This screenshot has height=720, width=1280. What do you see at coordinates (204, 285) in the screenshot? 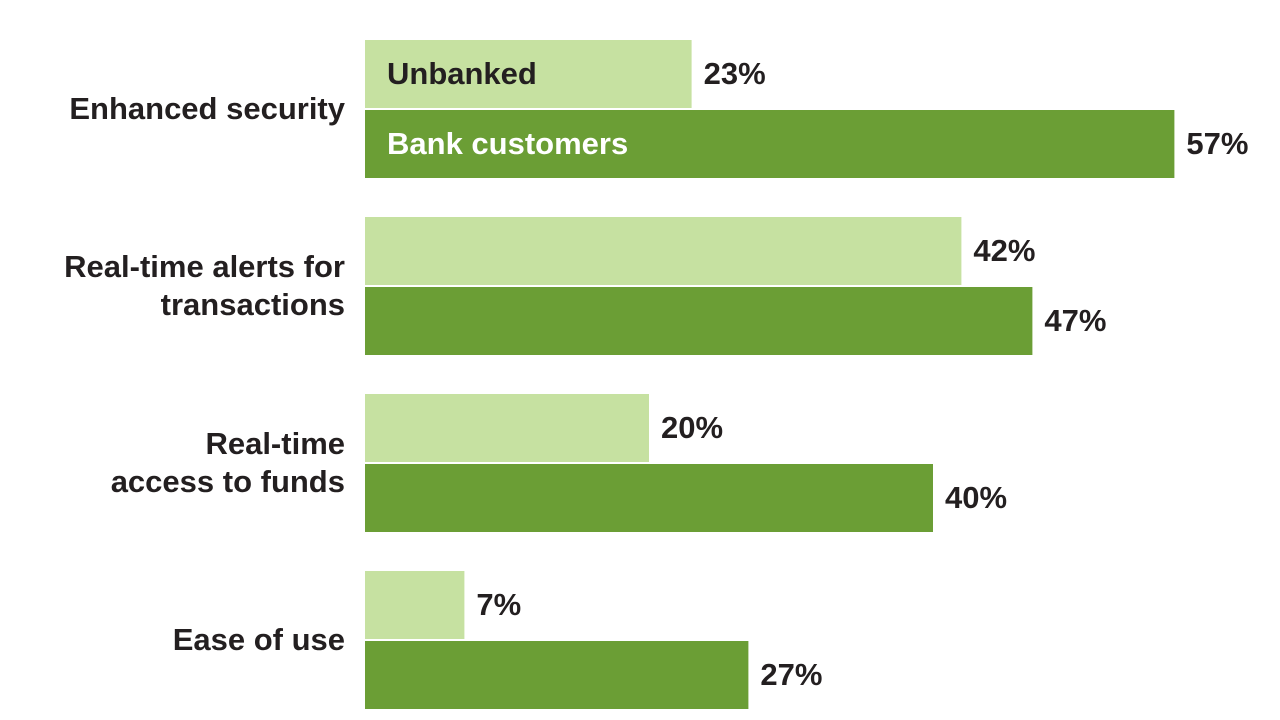
I see `category-label: Real-time alerts for transactions` at bounding box center [204, 285].